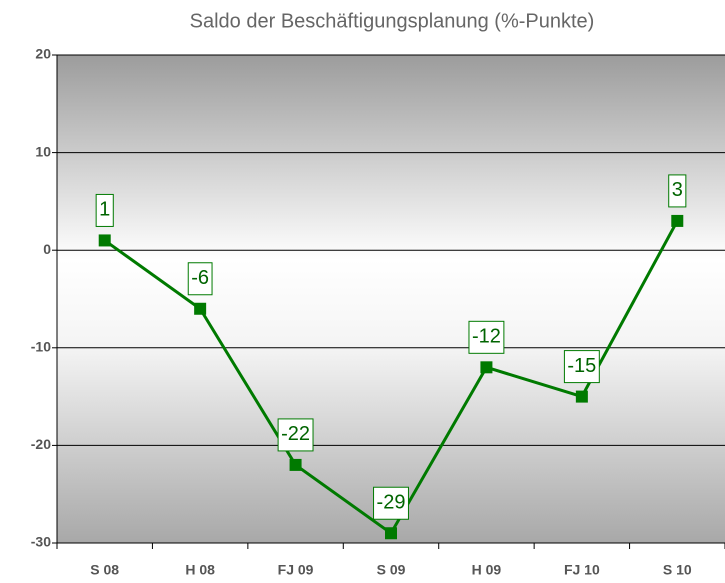 The height and width of the screenshot is (583, 725). Describe the element at coordinates (677, 570) in the screenshot. I see `x-tick-label: S 10` at that location.